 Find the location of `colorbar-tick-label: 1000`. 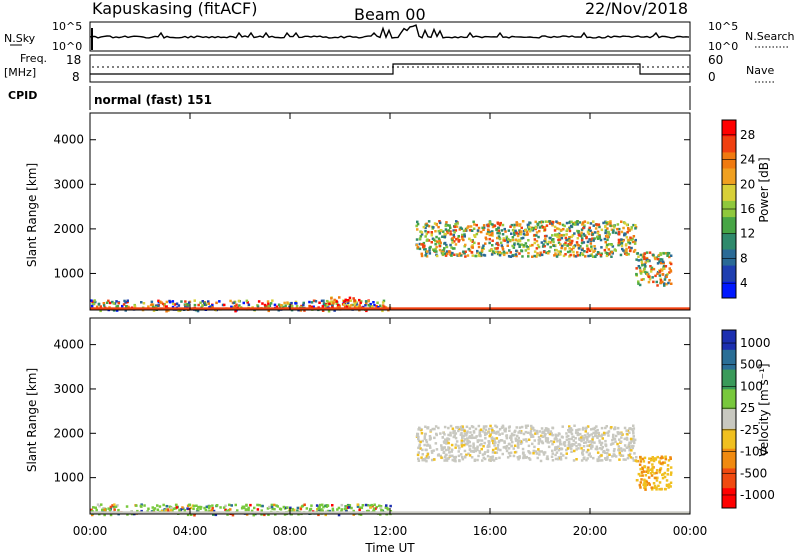

colorbar-tick-label: 1000 is located at coordinates (755, 343).